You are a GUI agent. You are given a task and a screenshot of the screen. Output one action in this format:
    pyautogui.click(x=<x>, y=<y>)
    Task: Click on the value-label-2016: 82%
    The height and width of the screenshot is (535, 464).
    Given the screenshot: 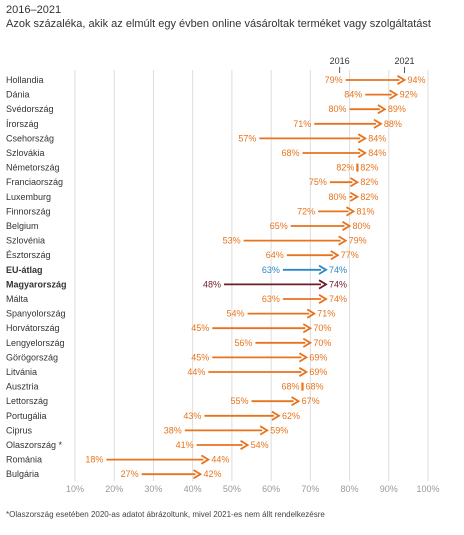 What is the action you would take?
    pyautogui.click(x=345, y=168)
    